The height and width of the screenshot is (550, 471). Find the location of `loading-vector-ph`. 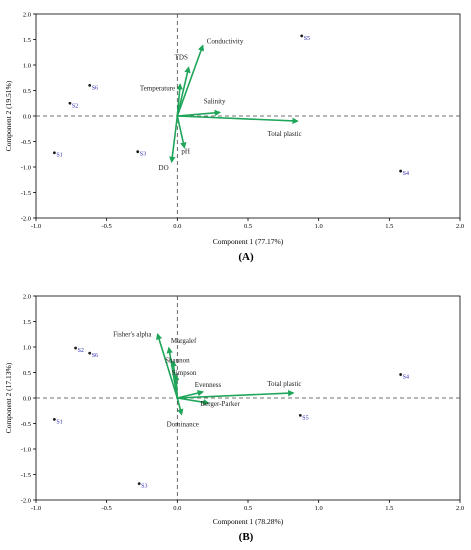

loading-vector-ph is located at coordinates (181, 132).